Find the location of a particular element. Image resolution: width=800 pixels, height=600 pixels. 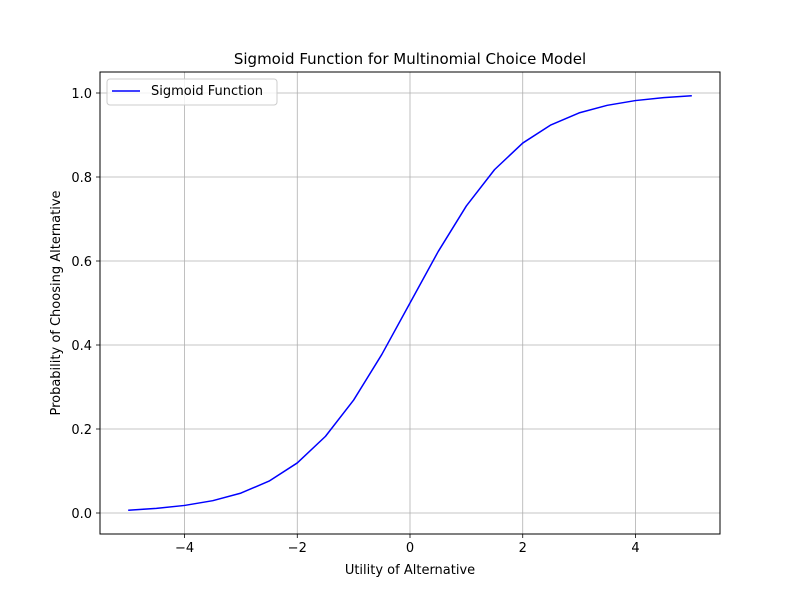

y-tick-label: 0.4 is located at coordinates (81, 346).